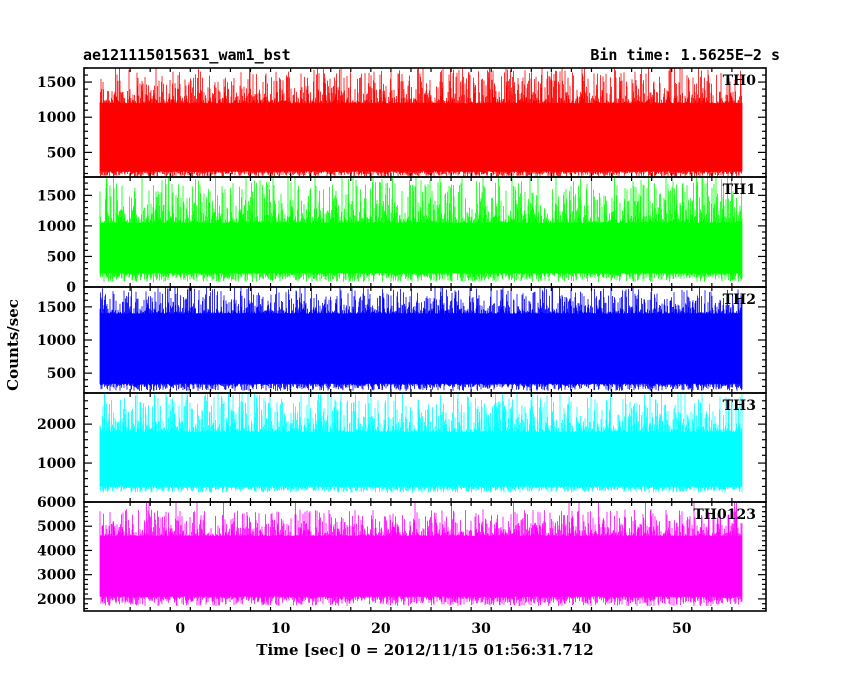  Describe the element at coordinates (424, 650) in the screenshot. I see `x-axis-title: Time [sec] 0 = 2012/11/15 01:56:31.712` at that location.